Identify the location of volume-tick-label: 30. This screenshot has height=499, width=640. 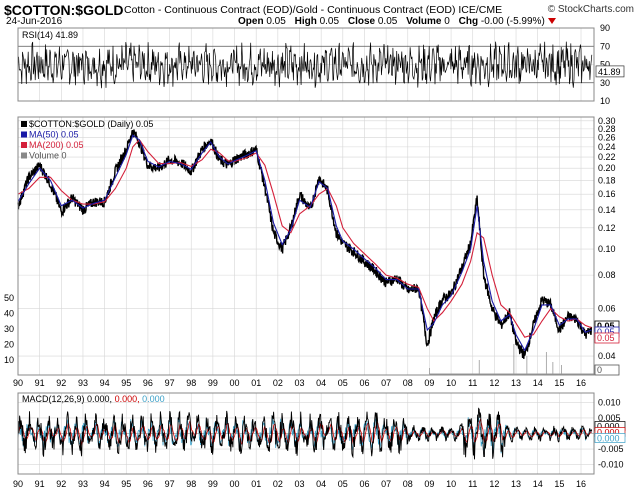
(9, 329).